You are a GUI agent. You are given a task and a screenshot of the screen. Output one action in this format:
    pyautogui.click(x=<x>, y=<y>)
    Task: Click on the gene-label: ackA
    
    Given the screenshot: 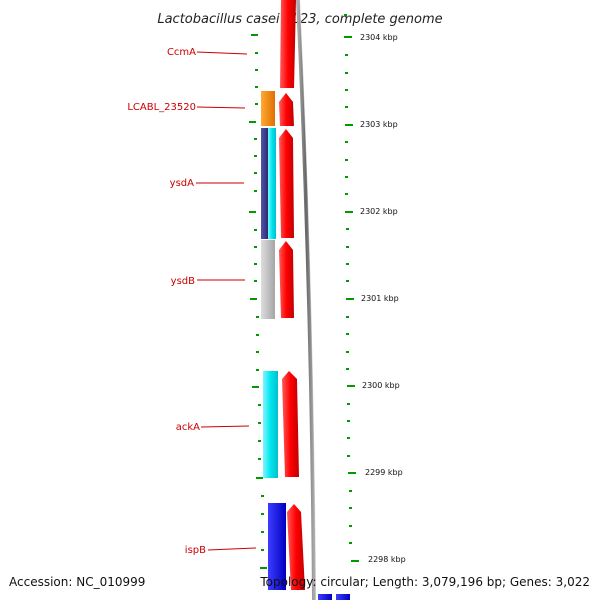 What is the action you would take?
    pyautogui.click(x=188, y=427)
    